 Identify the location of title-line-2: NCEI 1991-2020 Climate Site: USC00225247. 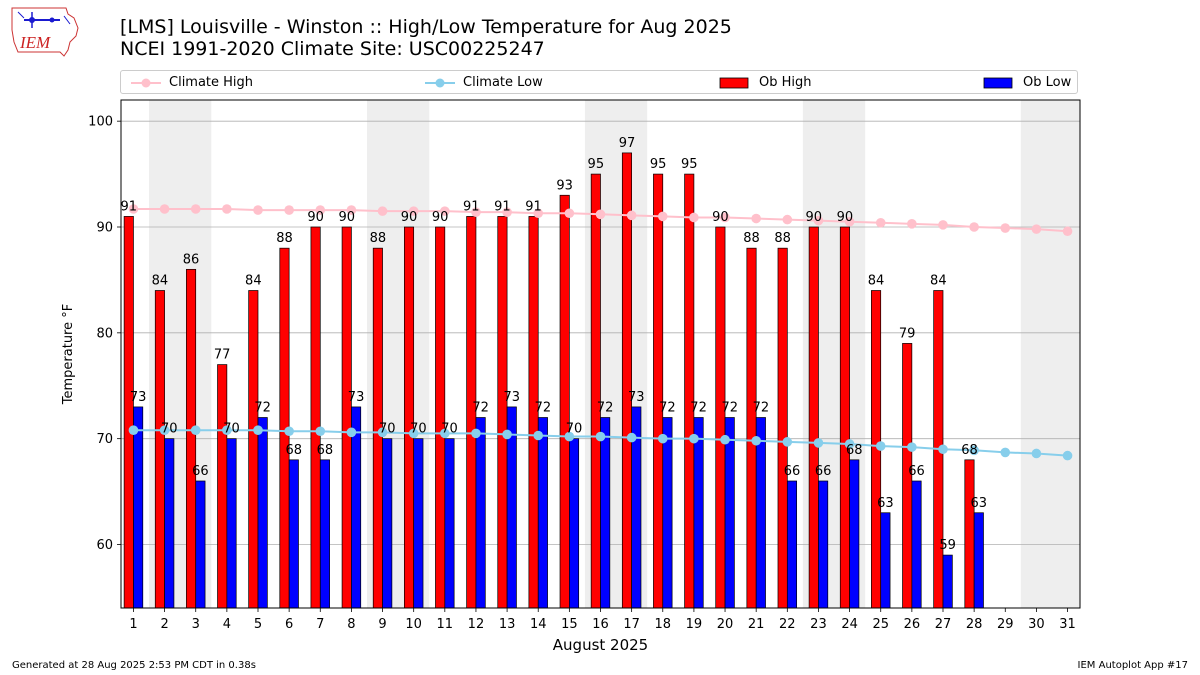
(332, 49).